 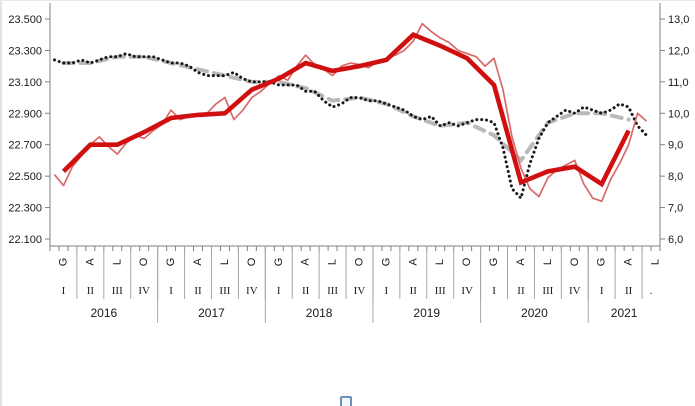 What do you see at coordinates (25, 114) in the screenshot?
I see `svg-text: 22.900` at bounding box center [25, 114].